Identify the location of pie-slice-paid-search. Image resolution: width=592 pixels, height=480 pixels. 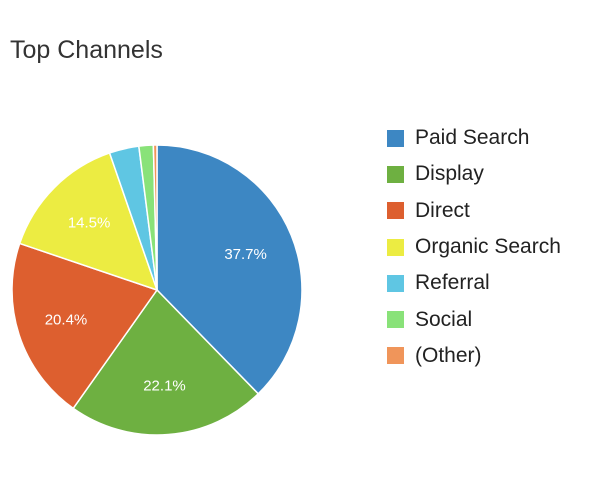
(229, 269).